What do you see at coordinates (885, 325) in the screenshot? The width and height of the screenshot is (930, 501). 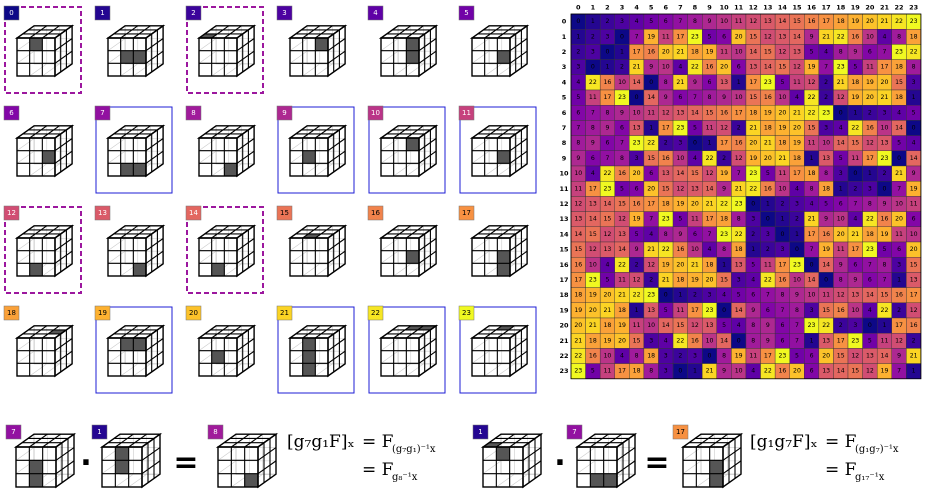 I see `cell-value: 1` at bounding box center [885, 325].